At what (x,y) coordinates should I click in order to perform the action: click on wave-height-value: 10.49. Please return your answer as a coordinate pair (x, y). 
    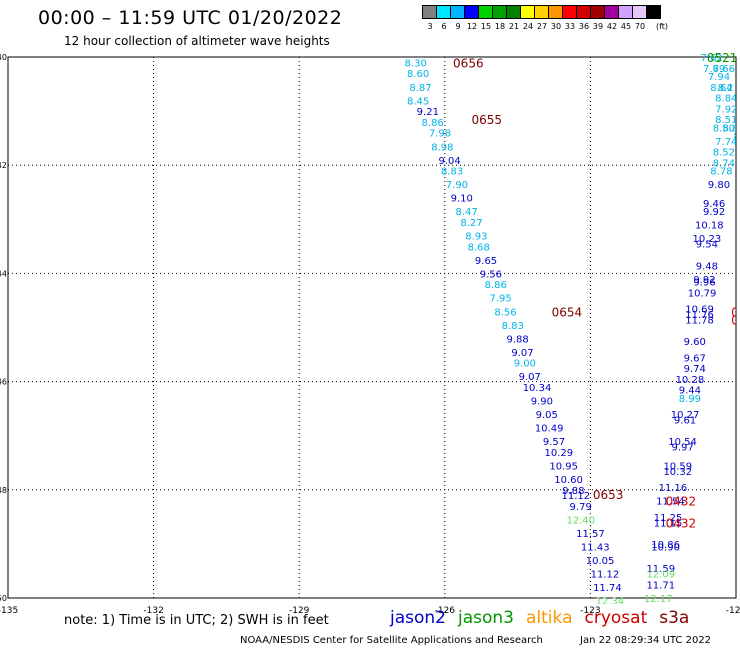
    Looking at the image, I should click on (549, 429).